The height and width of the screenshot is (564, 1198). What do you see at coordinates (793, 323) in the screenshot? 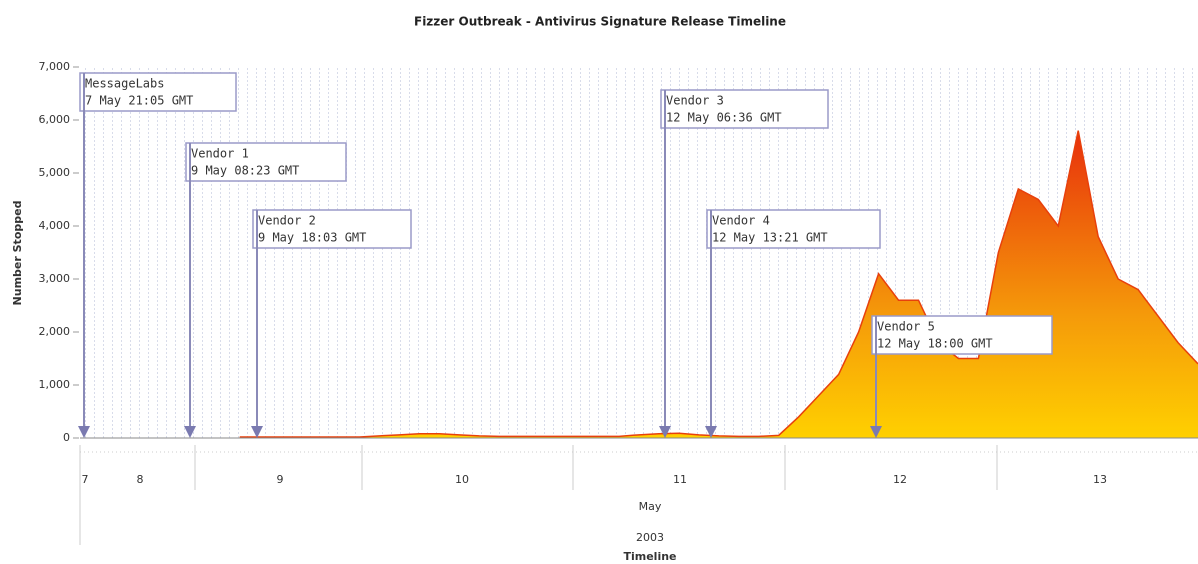
I see `annotation: Vendor 4 12 May 13:21 GMT` at bounding box center [793, 323].